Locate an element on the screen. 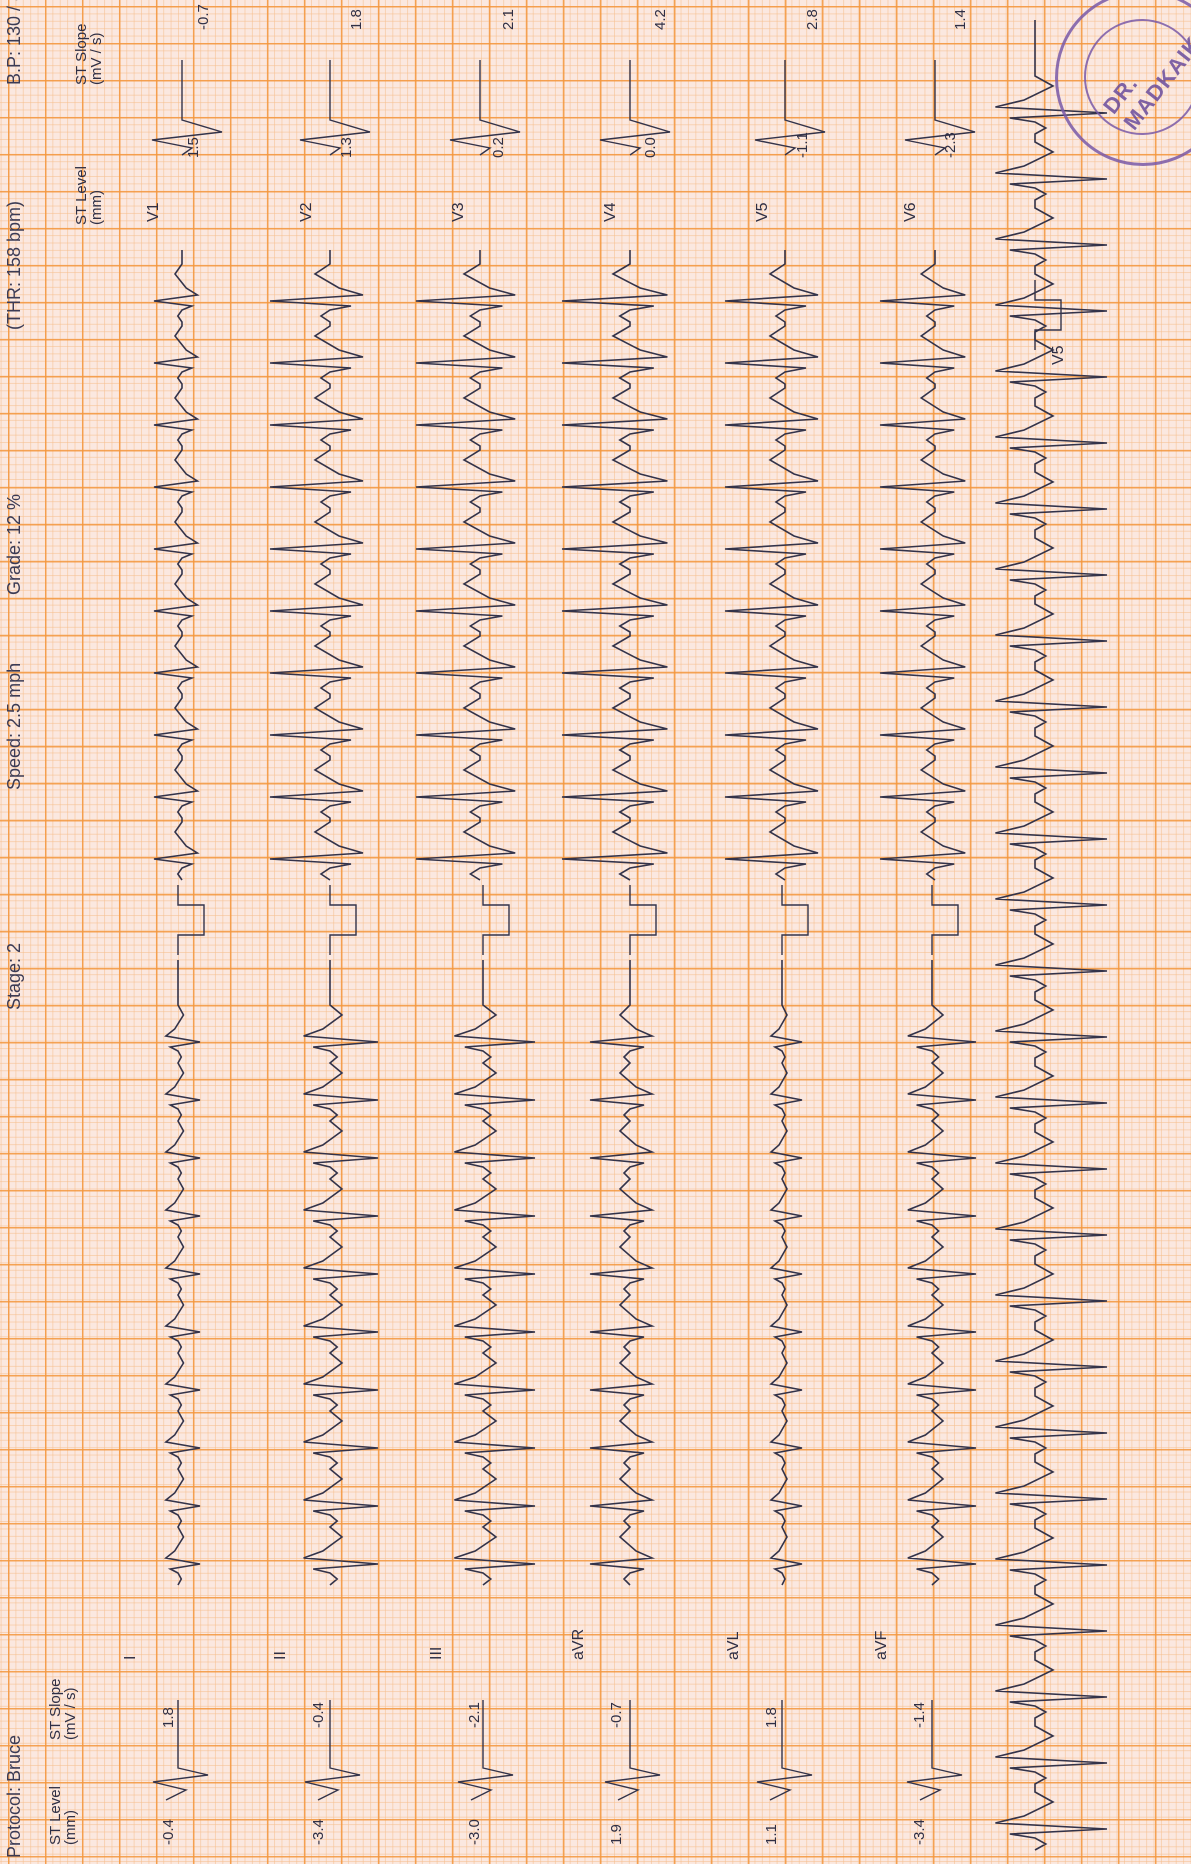 Image resolution: width=1191 pixels, height=1864 pixels. st-level-header-right: ST Level (mm) is located at coordinates (89, 195).